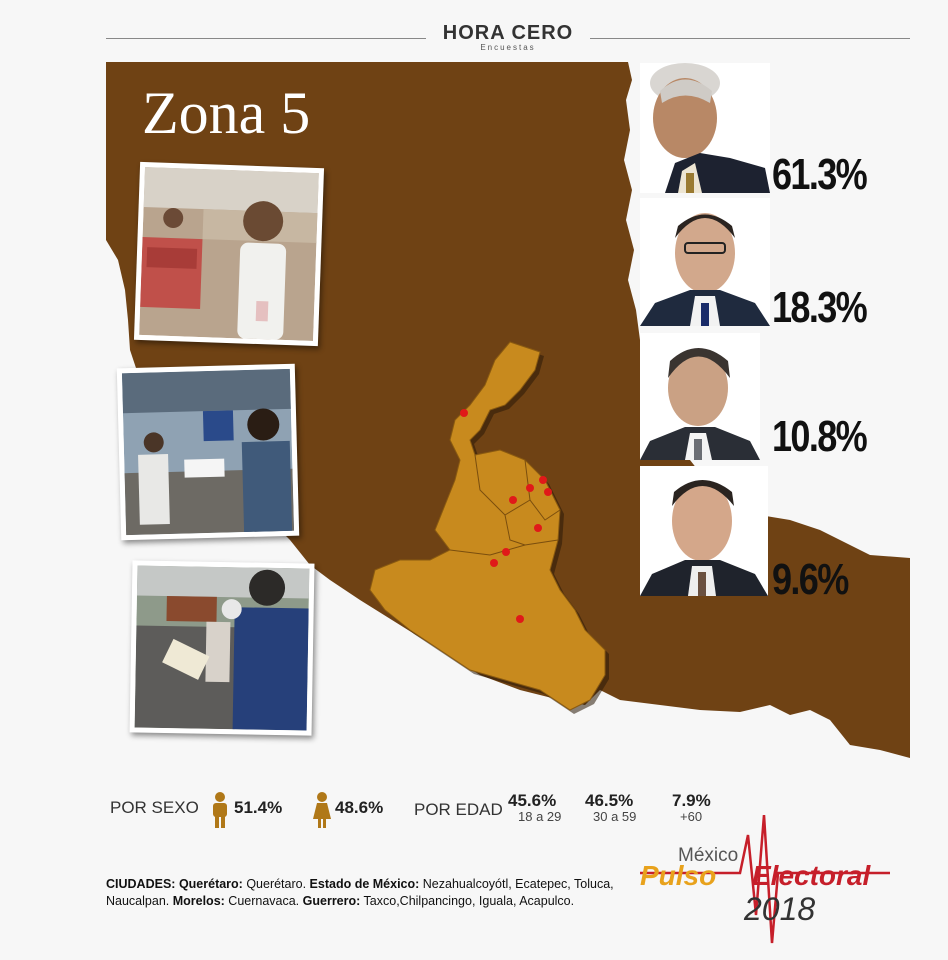  What do you see at coordinates (820, 174) in the screenshot?
I see `candidate-1-pct: 61.3%` at bounding box center [820, 174].